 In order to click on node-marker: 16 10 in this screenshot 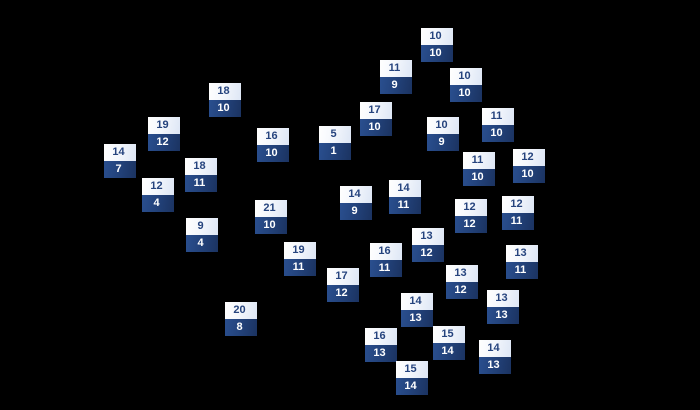, I will do `click(273, 145)`.